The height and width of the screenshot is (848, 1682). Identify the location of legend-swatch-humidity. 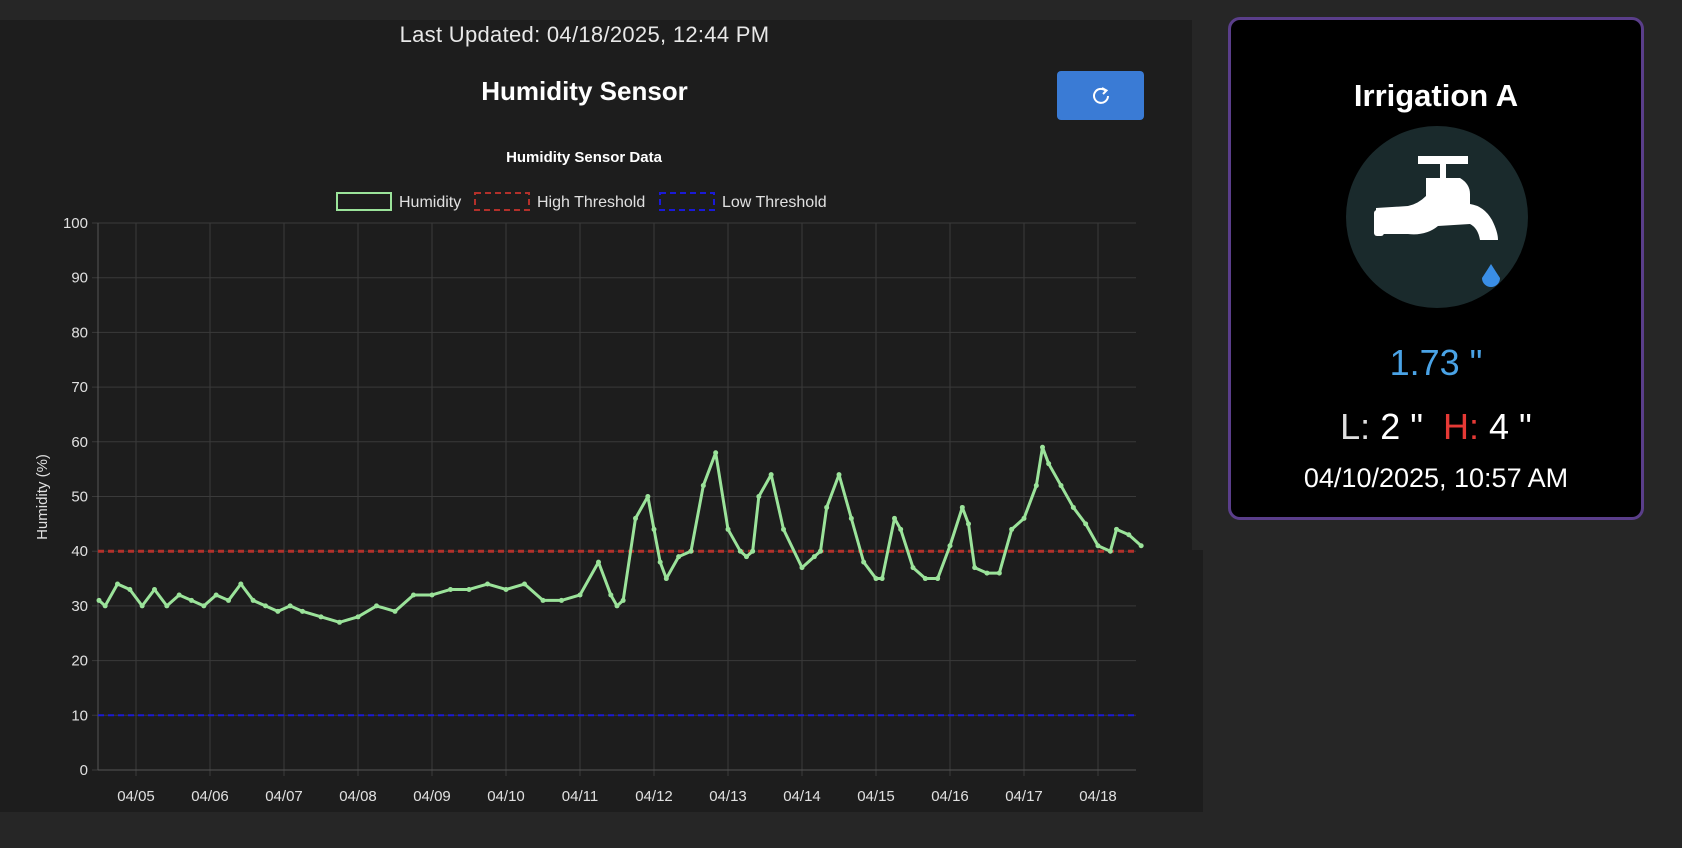
(364, 201).